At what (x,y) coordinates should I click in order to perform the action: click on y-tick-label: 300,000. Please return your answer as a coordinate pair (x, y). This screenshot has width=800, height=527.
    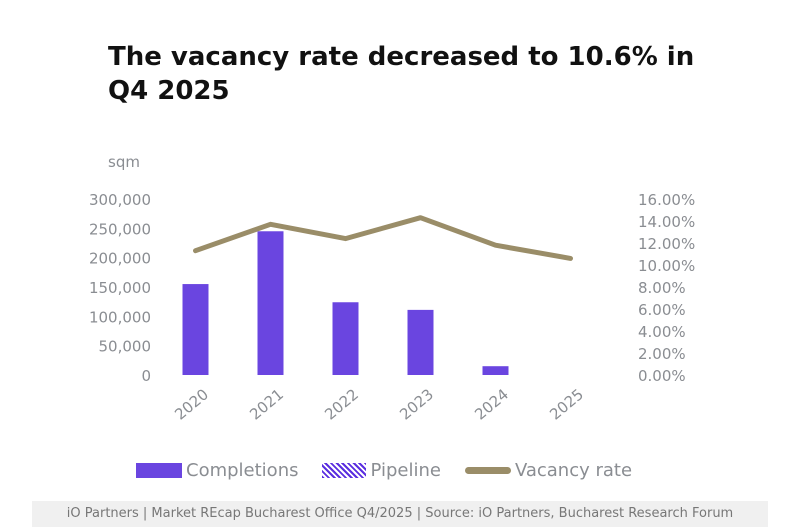
    Looking at the image, I should click on (120, 200).